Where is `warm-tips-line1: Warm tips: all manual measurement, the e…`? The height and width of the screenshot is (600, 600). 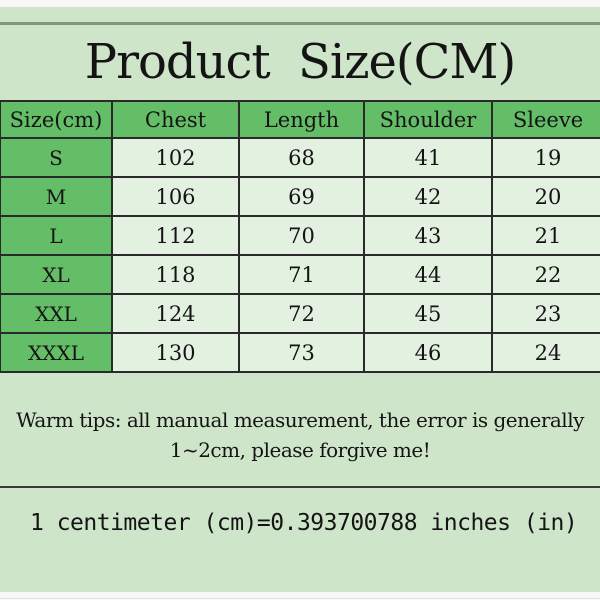 warm-tips-line1: Warm tips: all manual measurement, the e… is located at coordinates (300, 420).